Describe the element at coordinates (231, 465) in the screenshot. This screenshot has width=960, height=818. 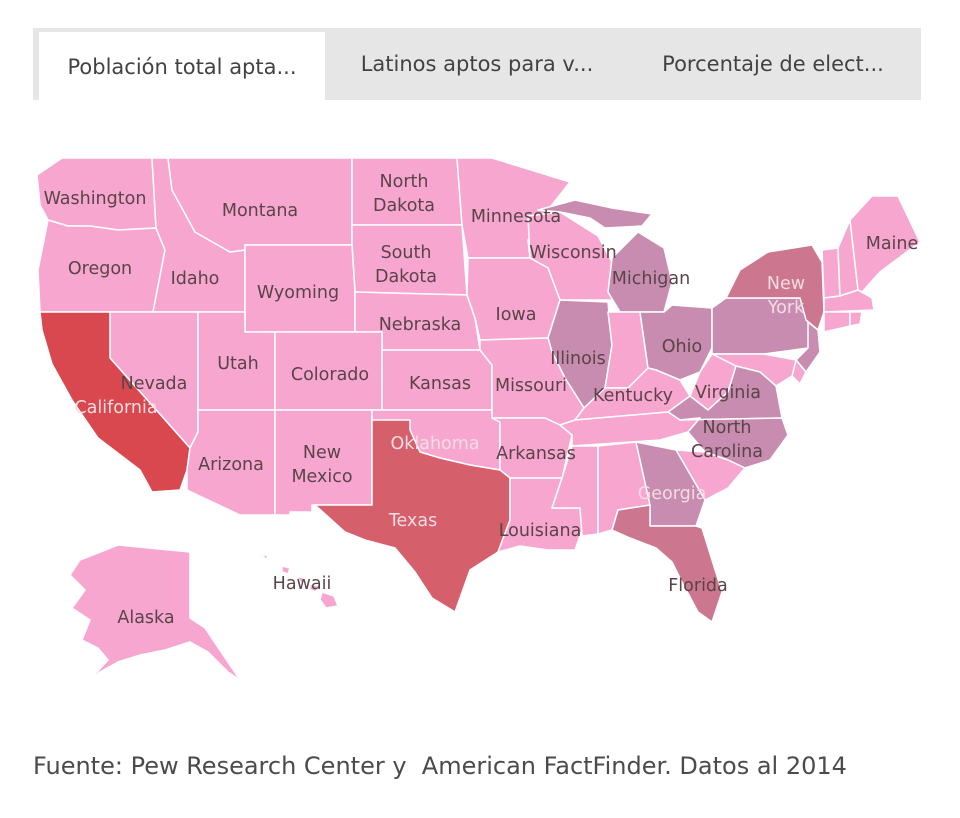
I see `label-arizona: Arizona` at that location.